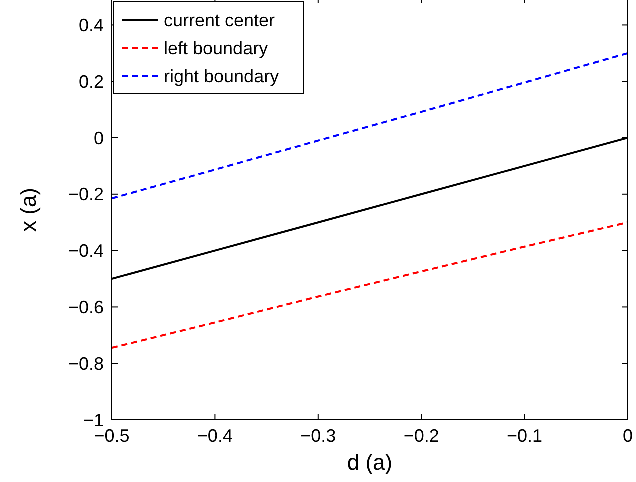  Describe the element at coordinates (370, 462) in the screenshot. I see `x-axis-title: d (a)` at that location.